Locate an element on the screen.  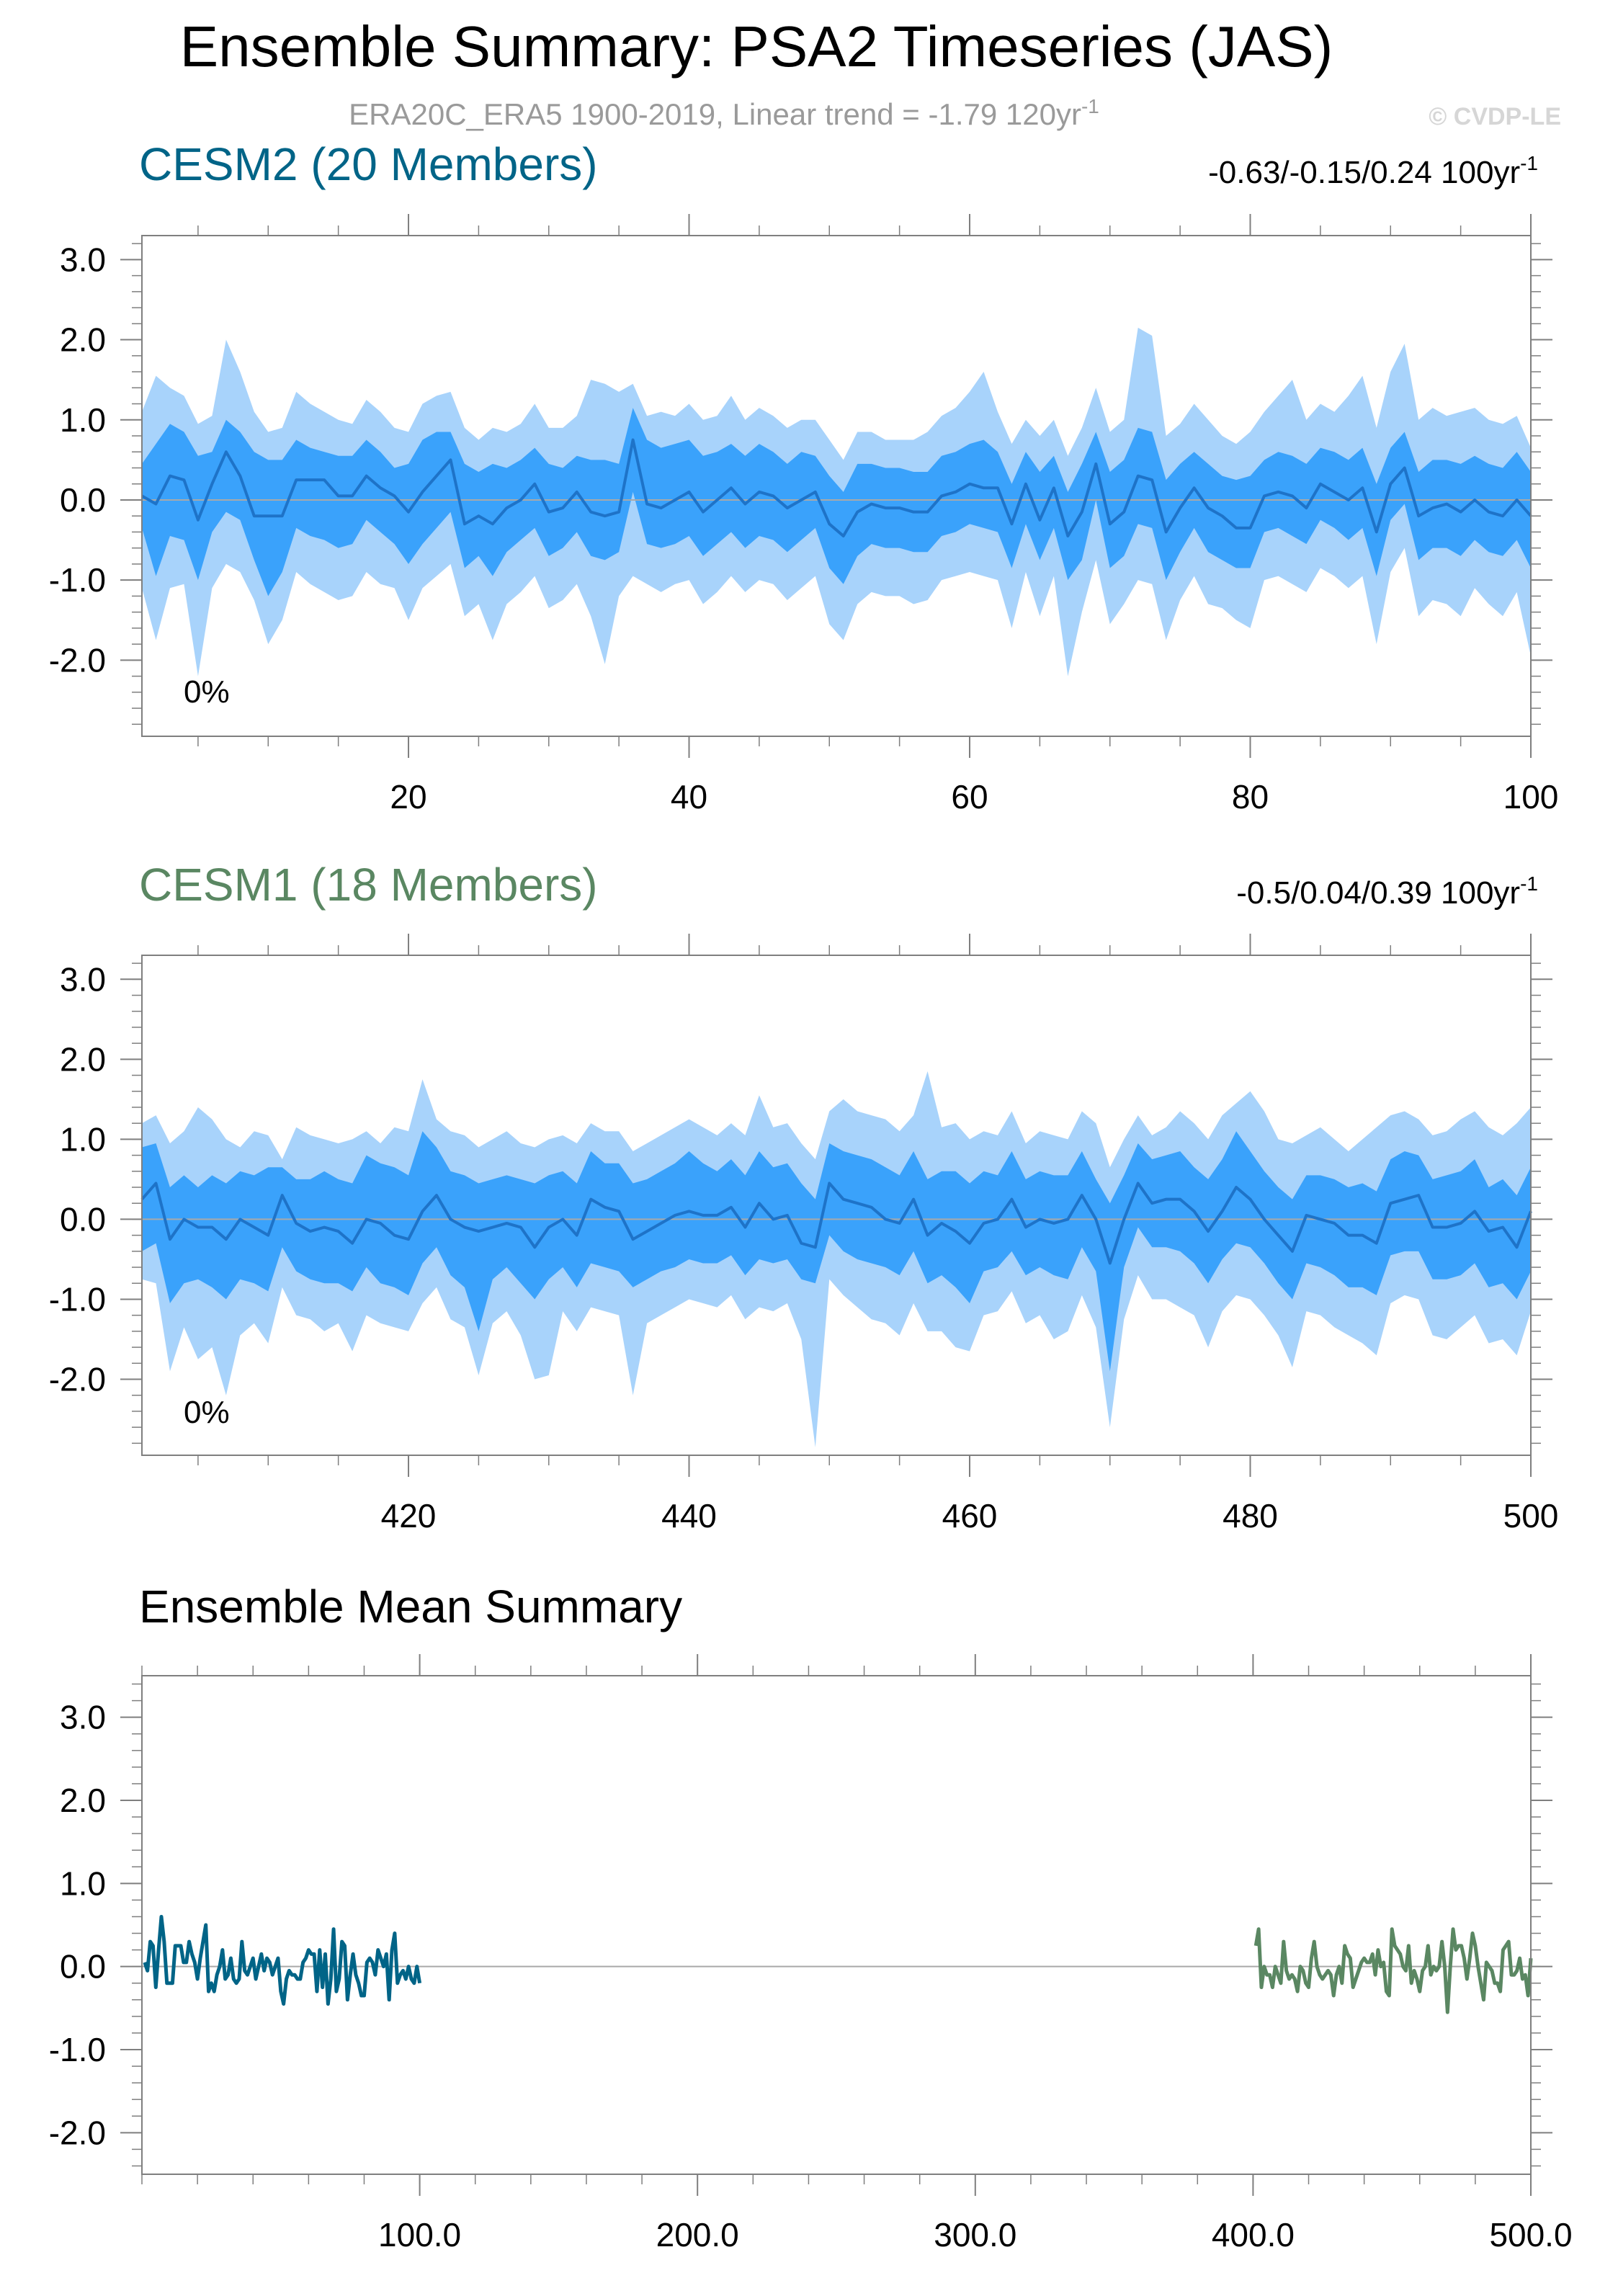
figure-title: Ensemble Summary: PSA2 Timeseries (JAS) is located at coordinates (757, 46).